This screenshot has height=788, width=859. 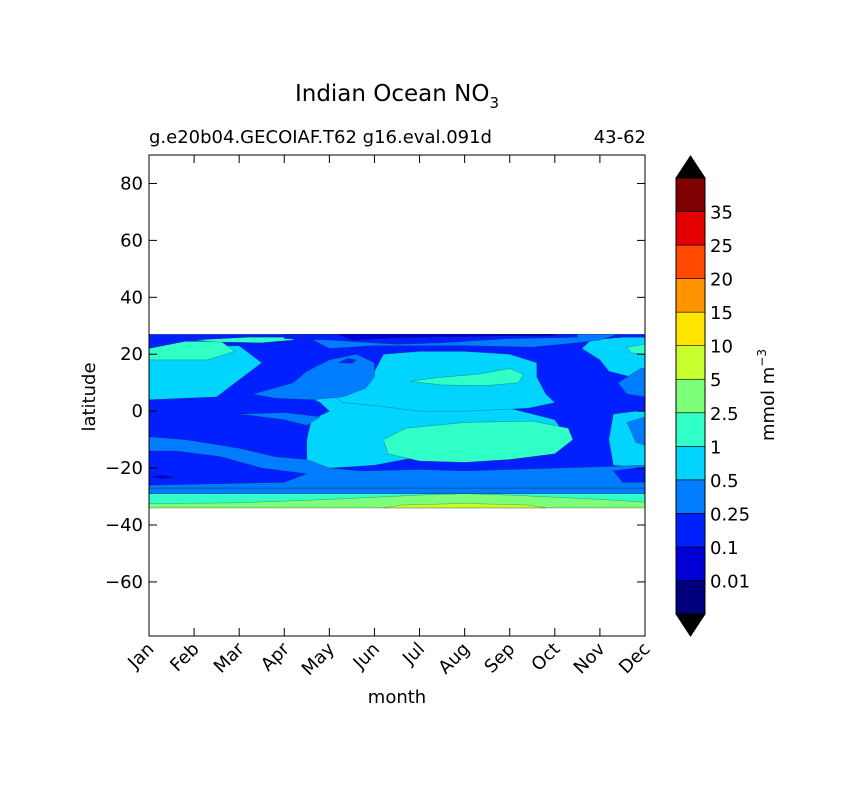 I want to click on colorbar-frame, so click(x=690, y=396).